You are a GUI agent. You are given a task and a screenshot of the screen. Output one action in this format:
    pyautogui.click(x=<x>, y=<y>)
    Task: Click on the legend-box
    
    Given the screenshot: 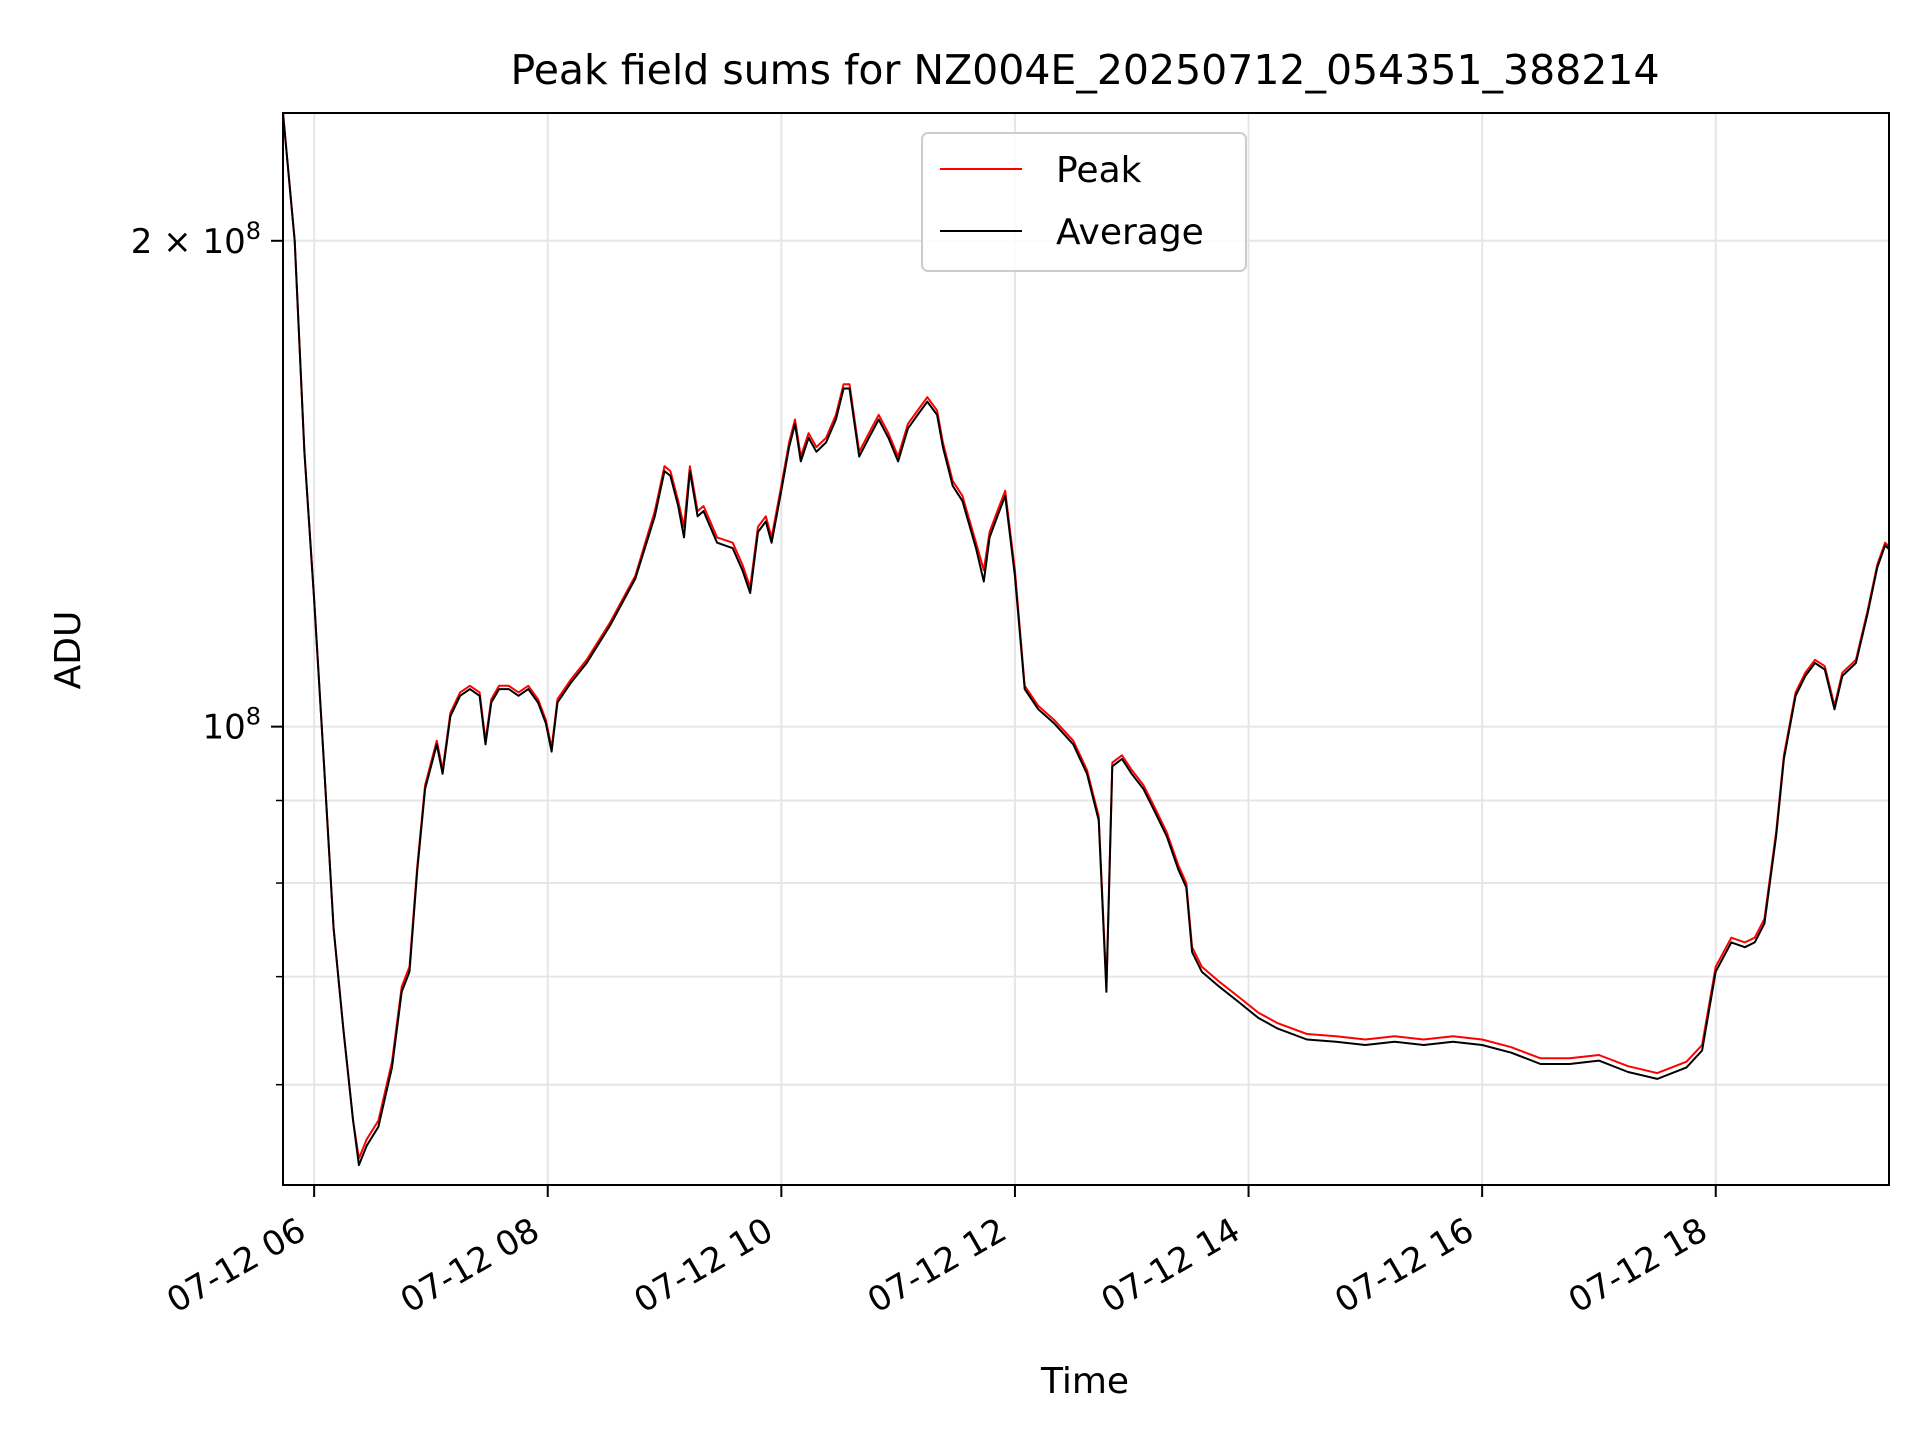 What is the action you would take?
    pyautogui.click(x=1084, y=202)
    